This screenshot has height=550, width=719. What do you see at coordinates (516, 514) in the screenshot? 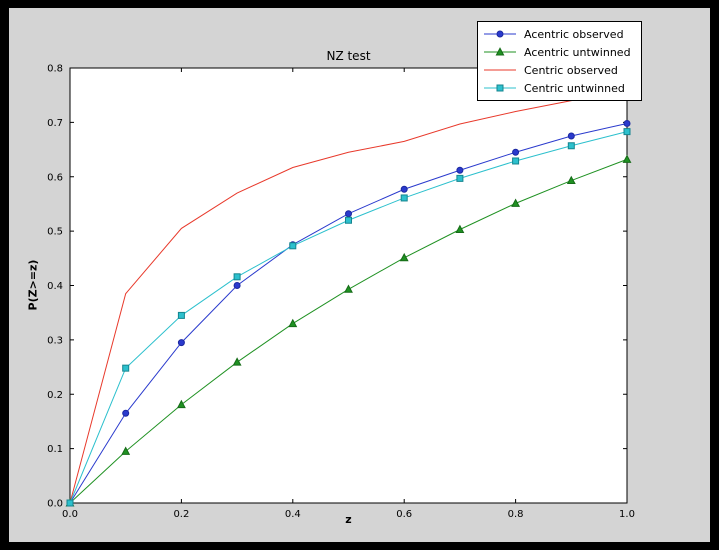
I see `x-tick-label: 0.8` at bounding box center [516, 514].